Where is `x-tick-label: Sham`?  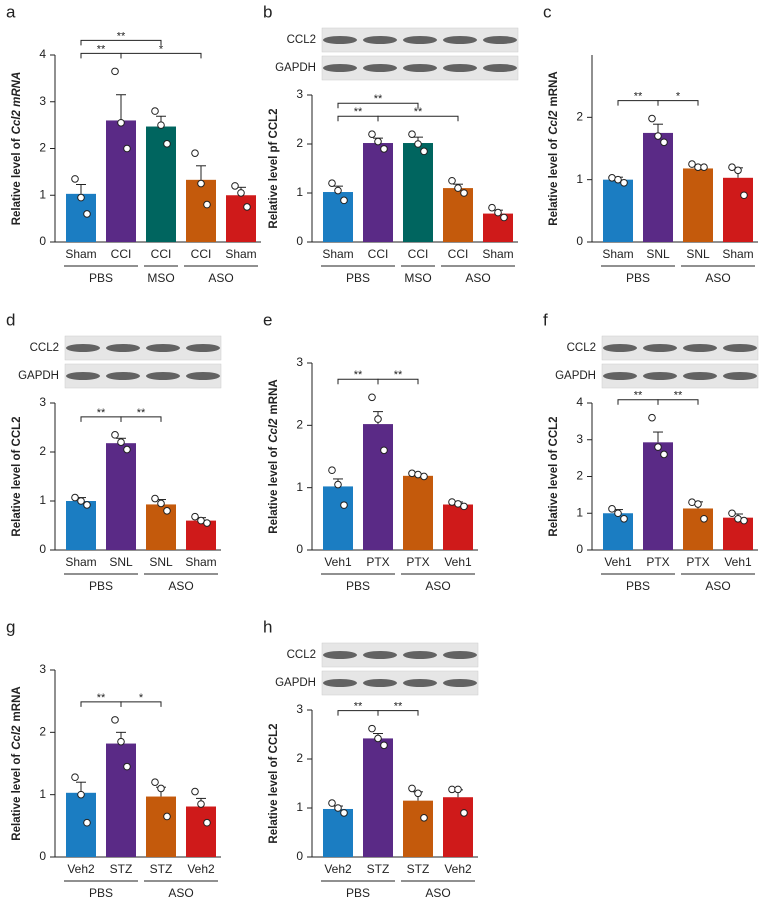 x-tick-label: Sham is located at coordinates (737, 254).